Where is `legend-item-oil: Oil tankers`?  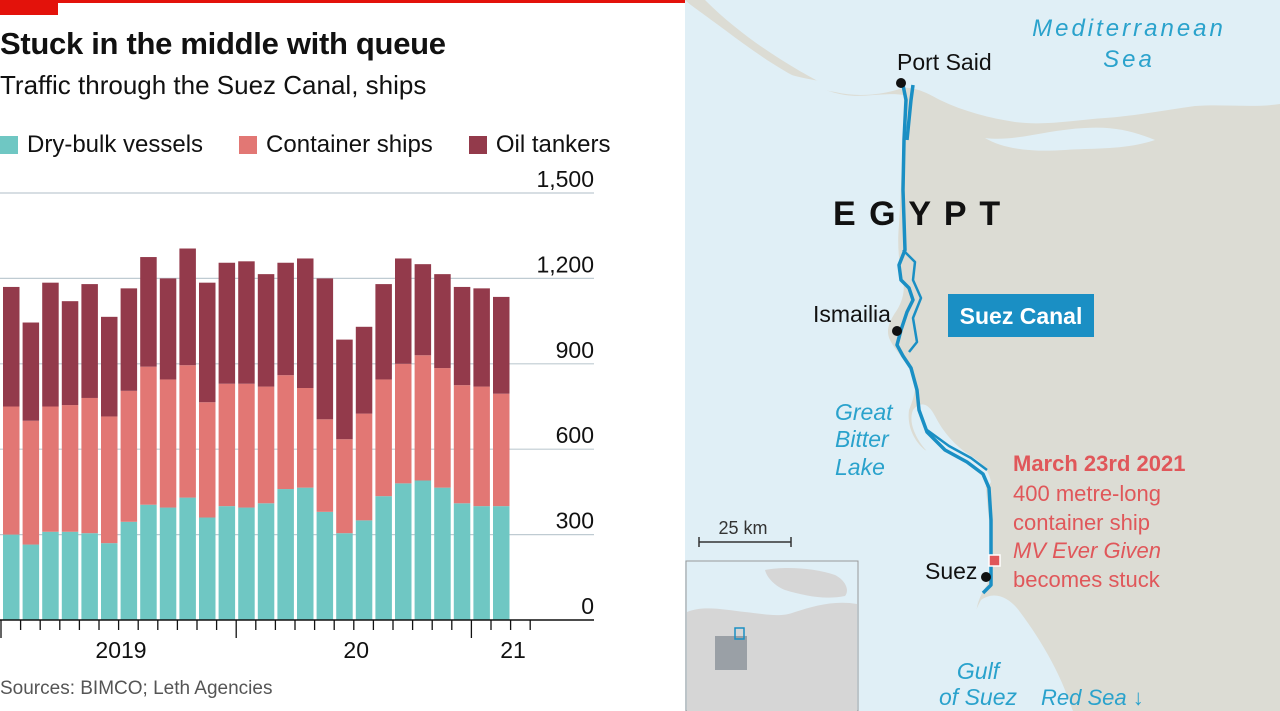 legend-item-oil: Oil tankers is located at coordinates (539, 145).